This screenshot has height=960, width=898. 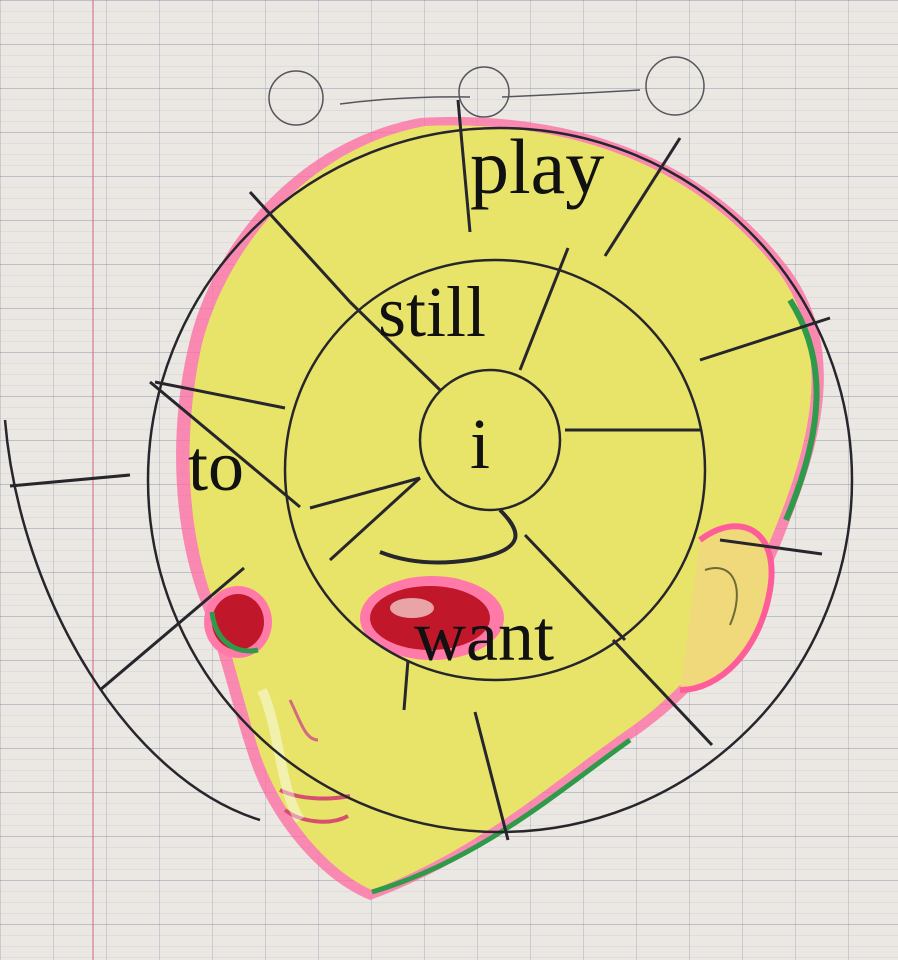 I want to click on jaw-green-edge, so click(x=501, y=816).